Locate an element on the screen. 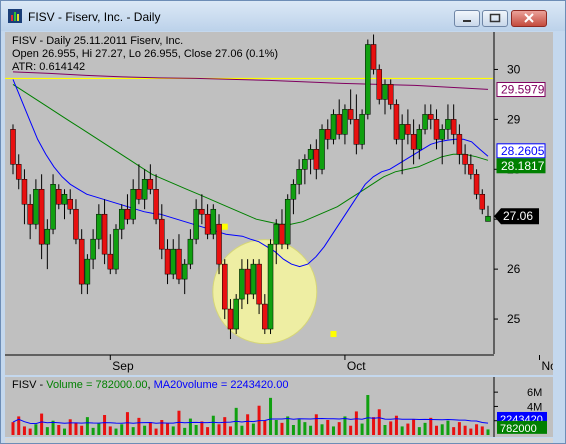 This screenshot has width=566, height=444. close-icon is located at coordinates (529, 18).